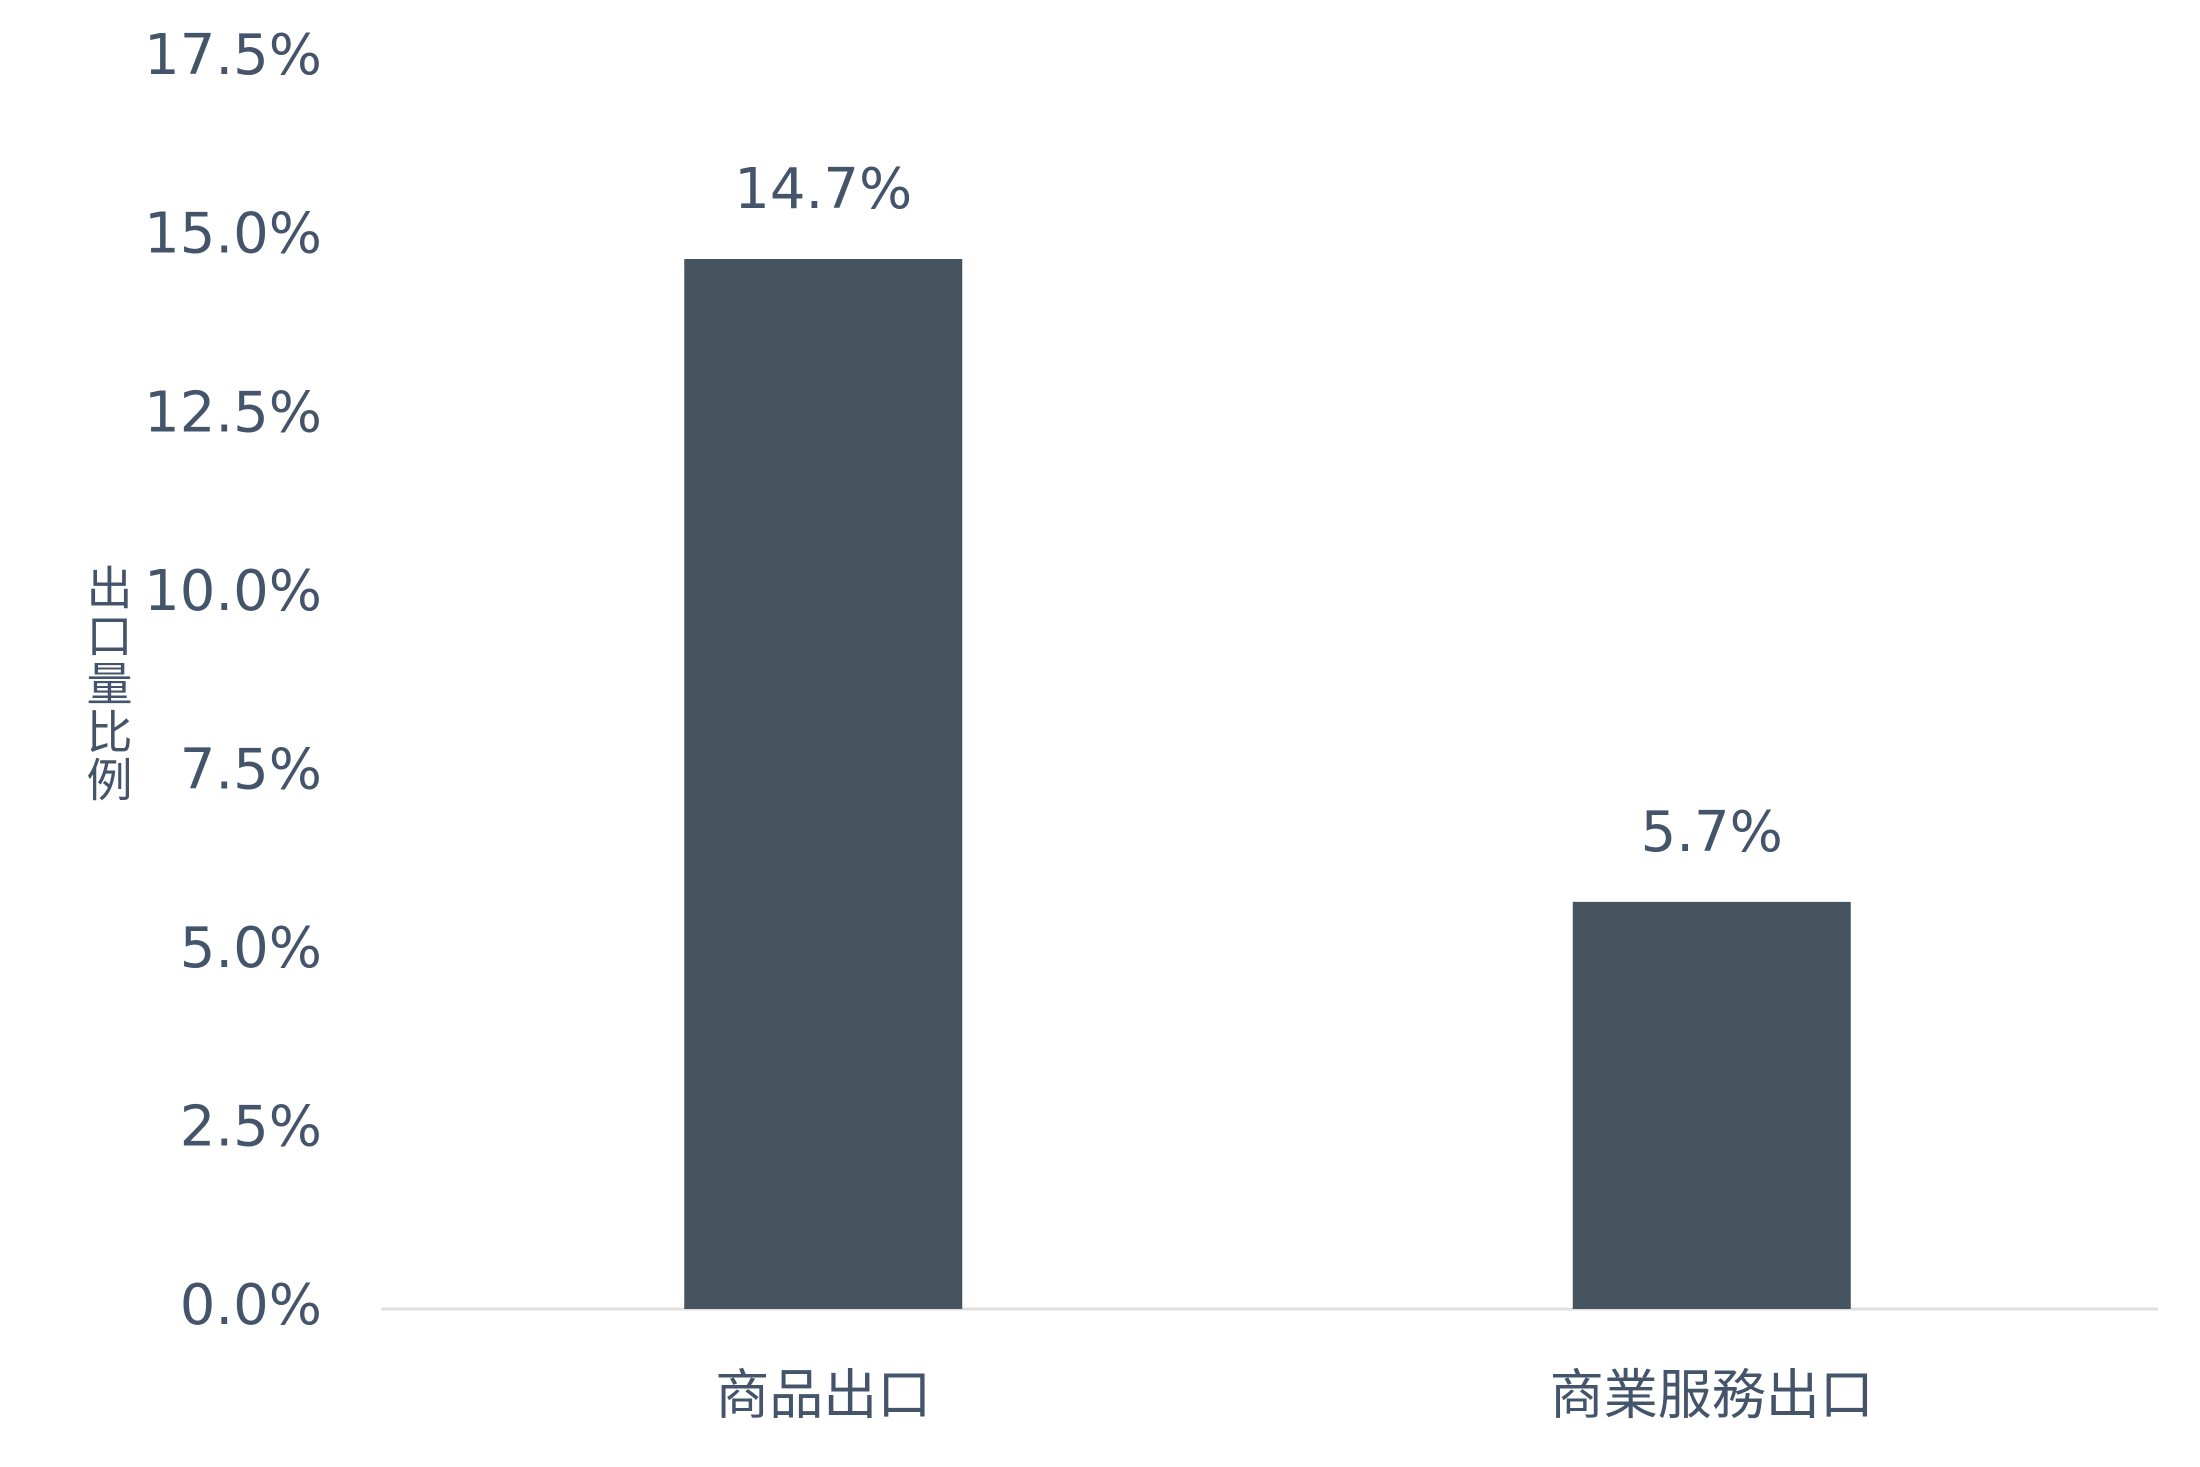  I want to click on y-tick-label: 15.0%, so click(233, 234).